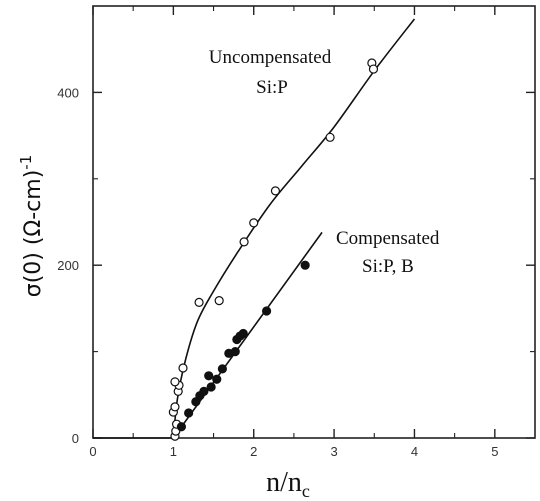 The height and width of the screenshot is (501, 540). I want to click on x-tick-label: 0, so click(92, 451).